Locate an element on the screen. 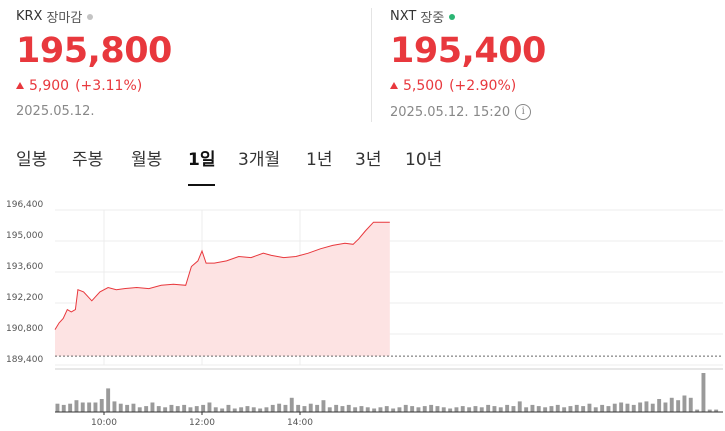  krx-header: KRX 장마감 is located at coordinates (55, 16).